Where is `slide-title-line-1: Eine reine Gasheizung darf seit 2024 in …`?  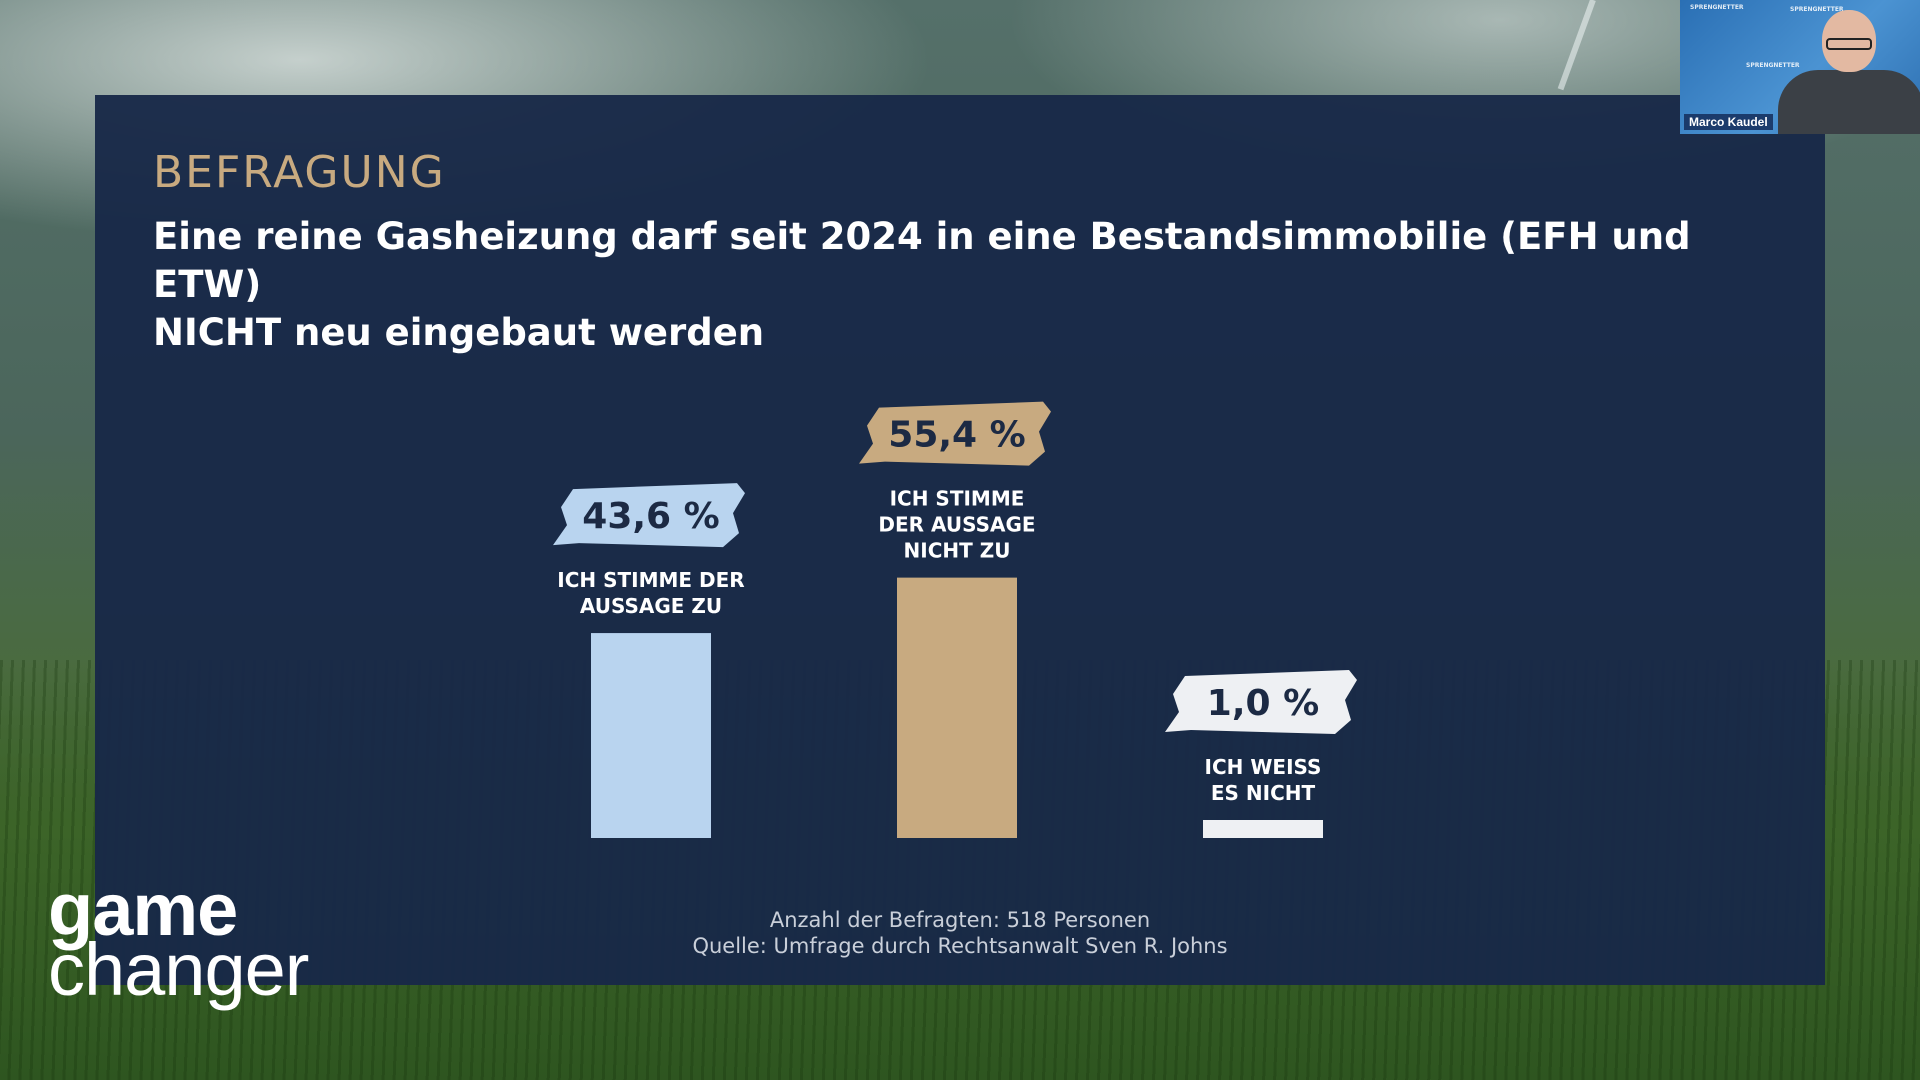 slide-title-line-1: Eine reine Gasheizung darf seit 2024 in … is located at coordinates (922, 260).